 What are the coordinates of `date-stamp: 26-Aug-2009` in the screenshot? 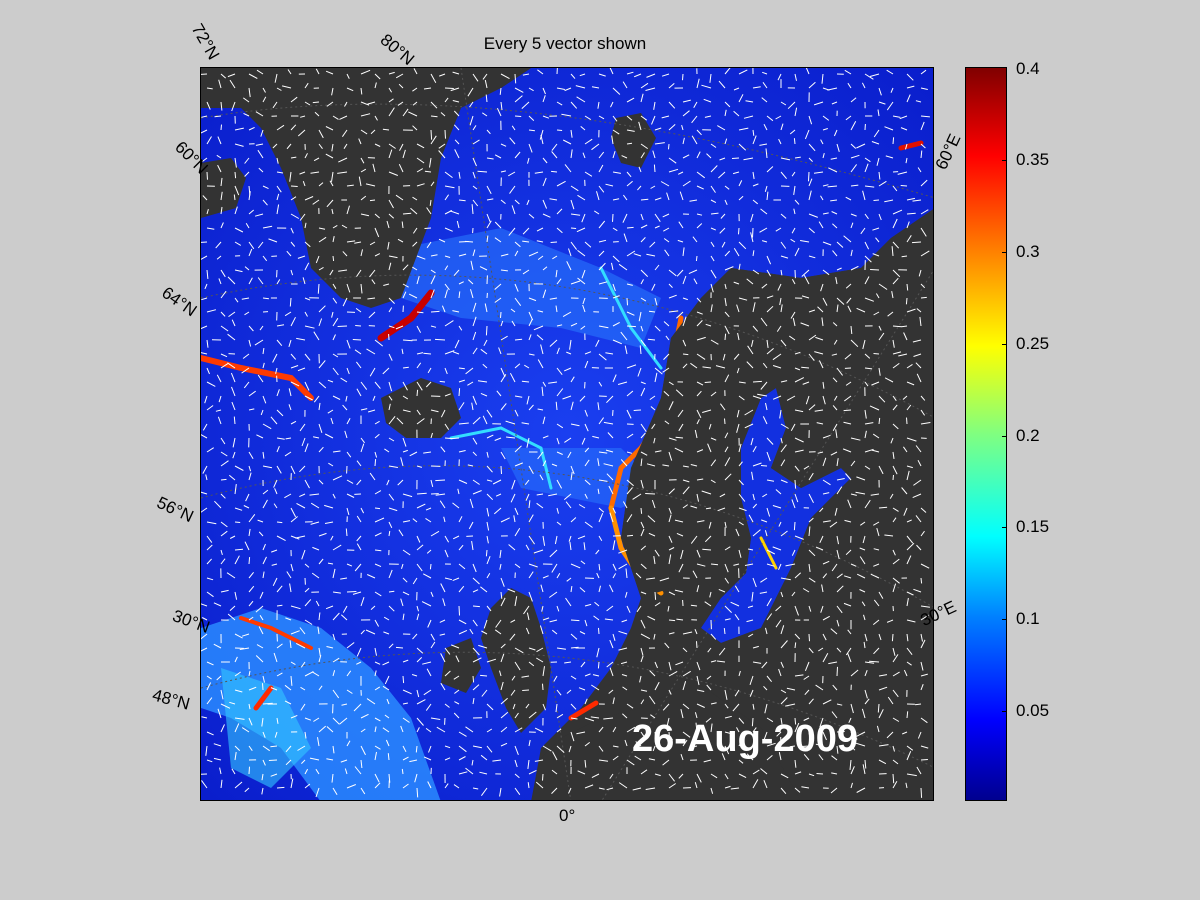 It's located at (745, 739).